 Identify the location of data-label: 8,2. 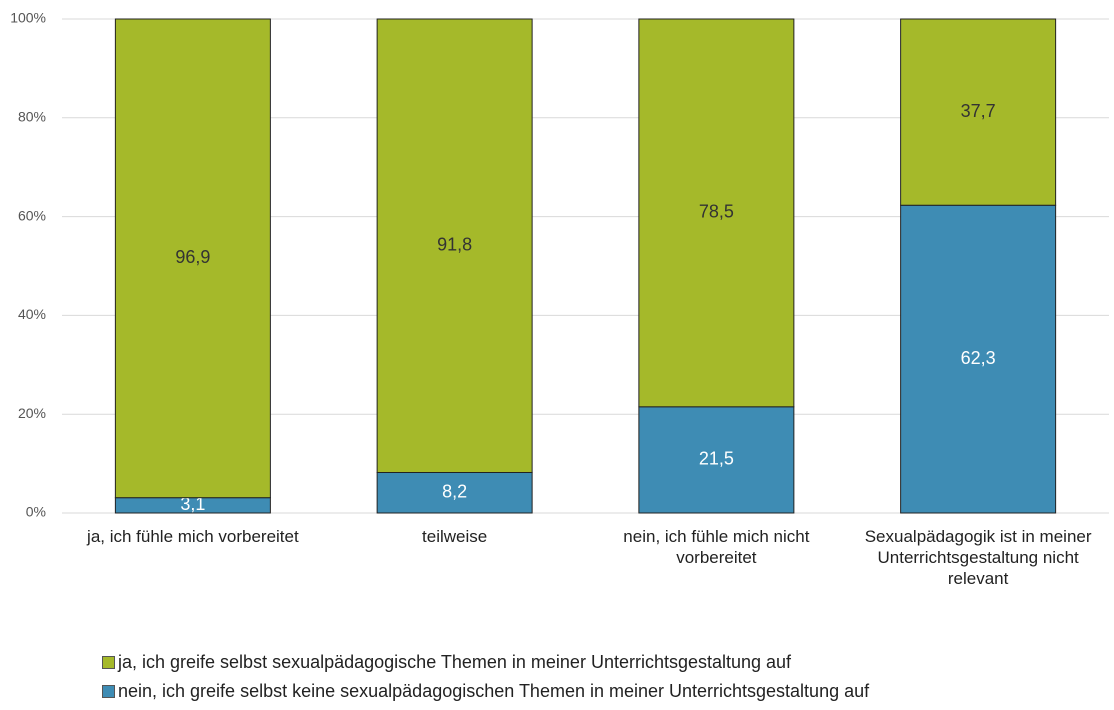
(454, 491).